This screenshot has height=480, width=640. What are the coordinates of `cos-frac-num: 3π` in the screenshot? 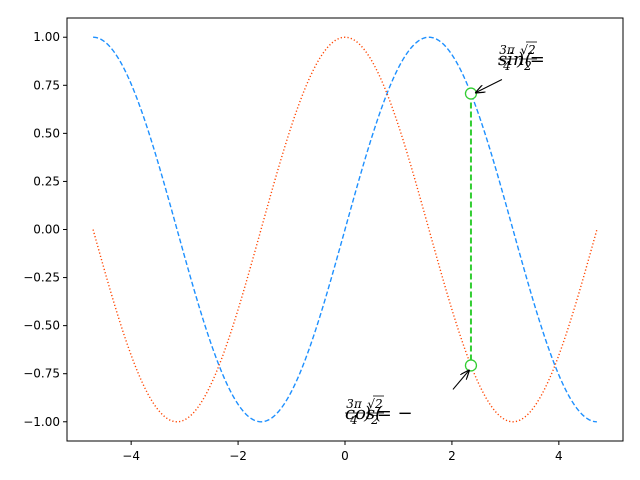 It's located at (354, 404).